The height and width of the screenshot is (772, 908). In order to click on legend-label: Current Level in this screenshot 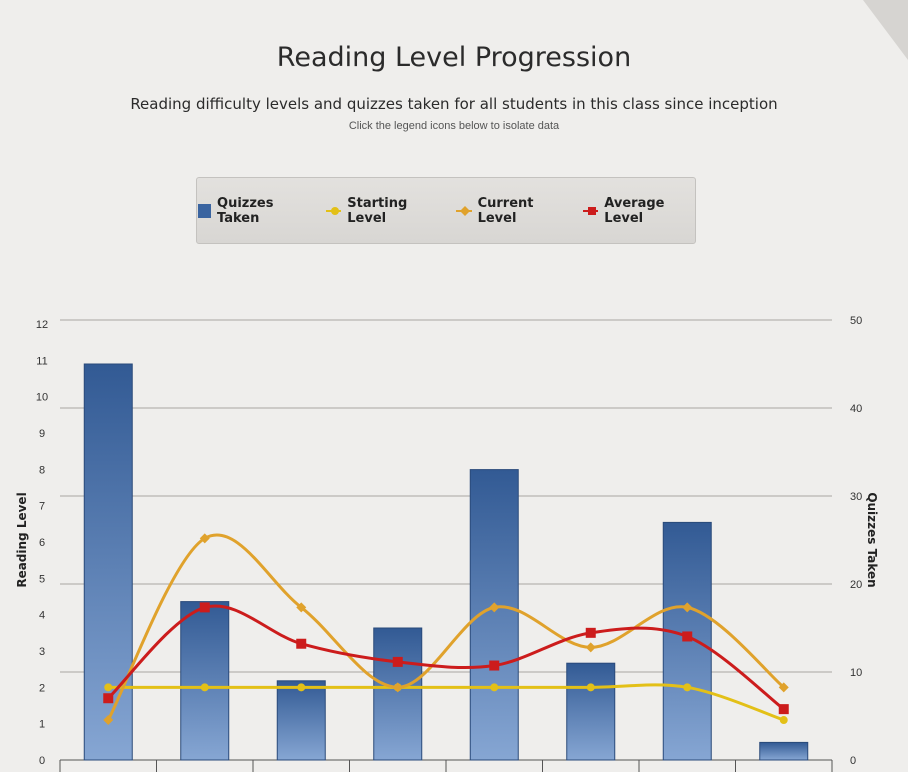, I will do `click(505, 210)`.